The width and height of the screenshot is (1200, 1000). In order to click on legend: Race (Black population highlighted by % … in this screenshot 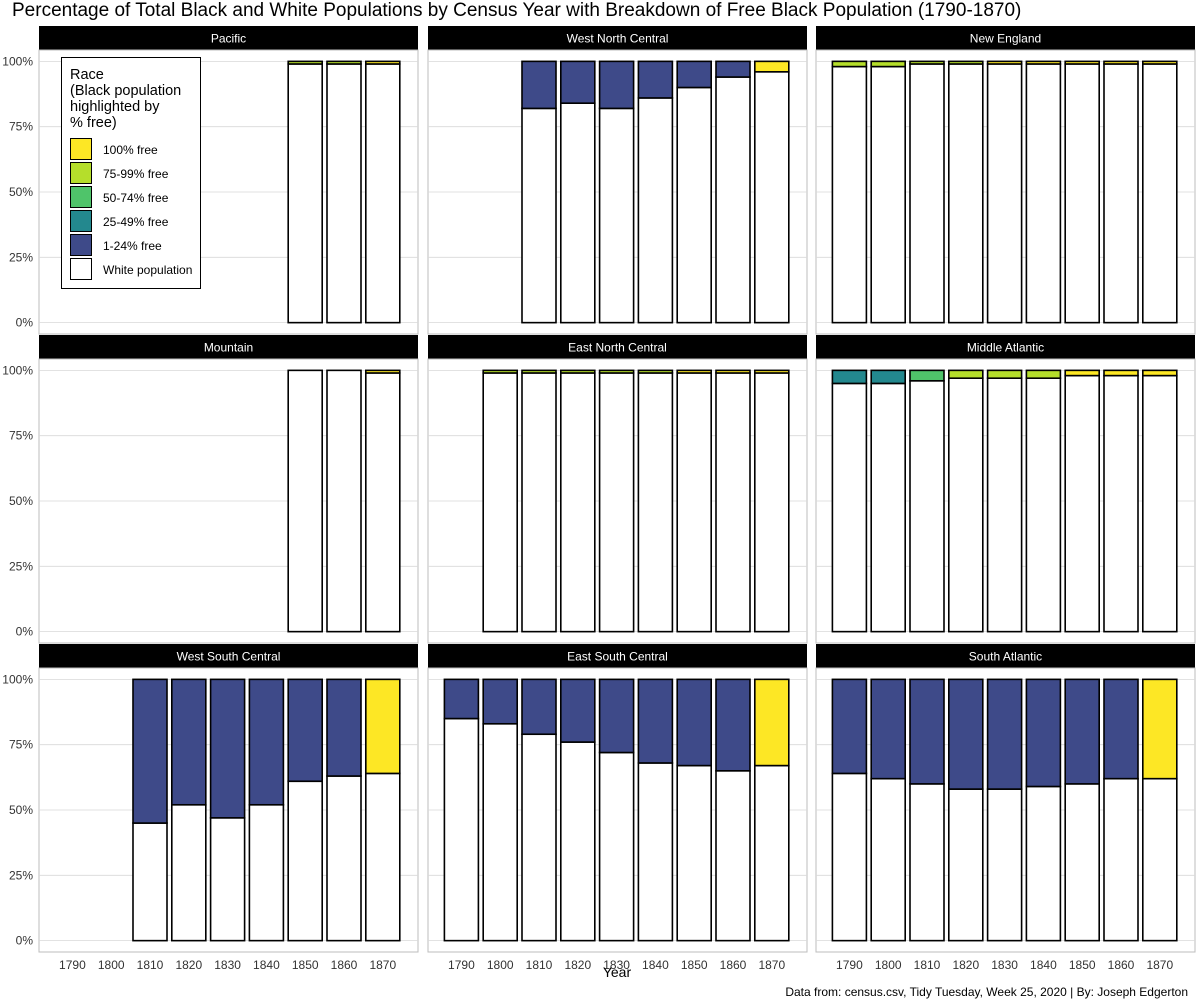, I will do `click(131, 173)`.